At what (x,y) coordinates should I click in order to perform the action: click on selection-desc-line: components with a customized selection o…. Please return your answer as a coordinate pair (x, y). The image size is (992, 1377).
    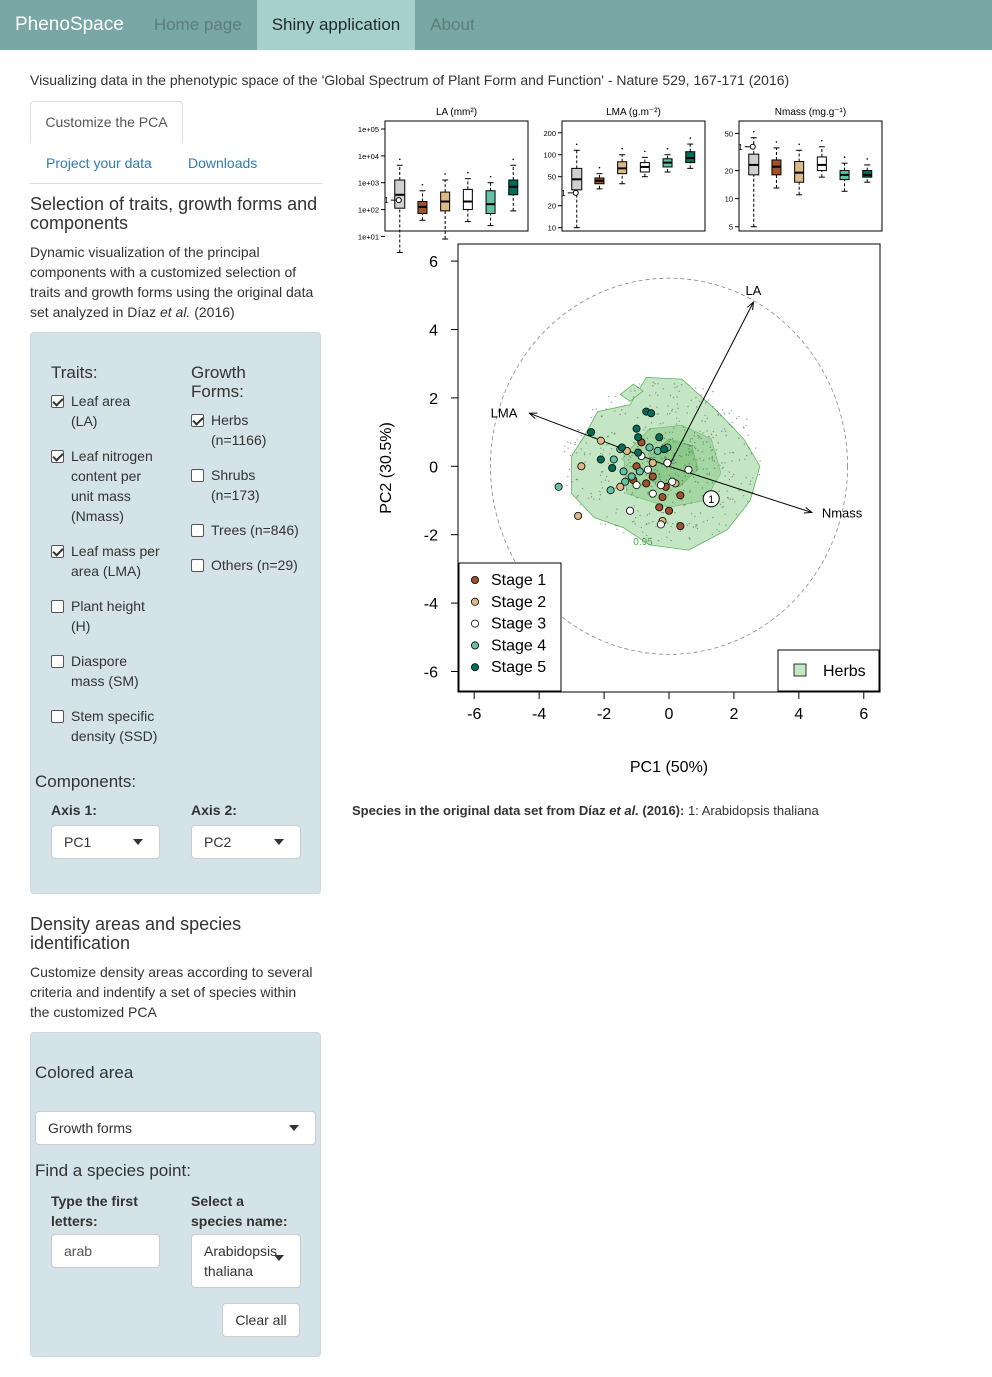
    Looking at the image, I should click on (163, 272).